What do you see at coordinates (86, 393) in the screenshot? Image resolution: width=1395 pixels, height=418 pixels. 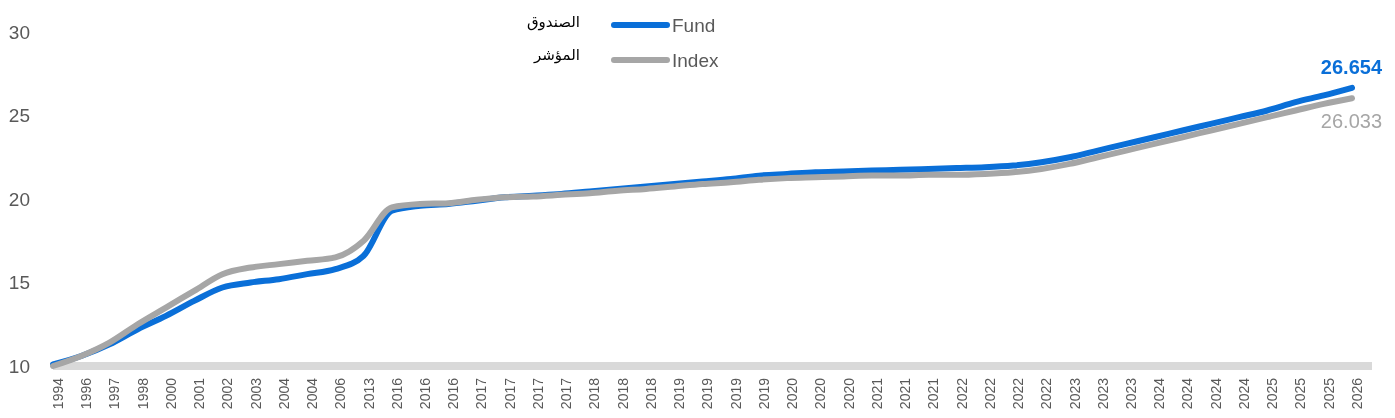 I see `x-tick-label: 1996` at bounding box center [86, 393].